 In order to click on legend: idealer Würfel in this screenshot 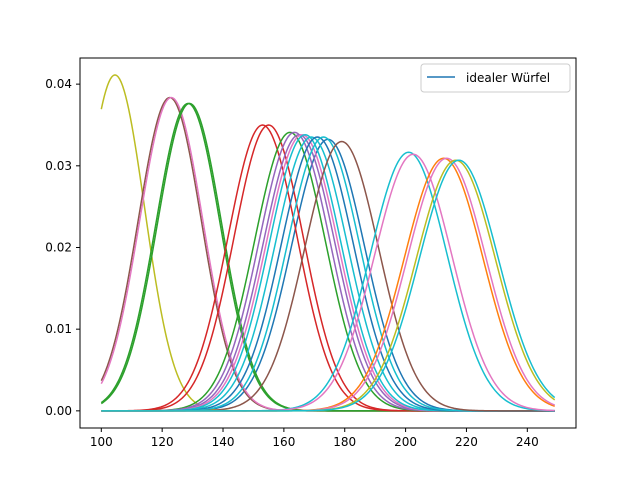, I will do `click(495, 78)`.